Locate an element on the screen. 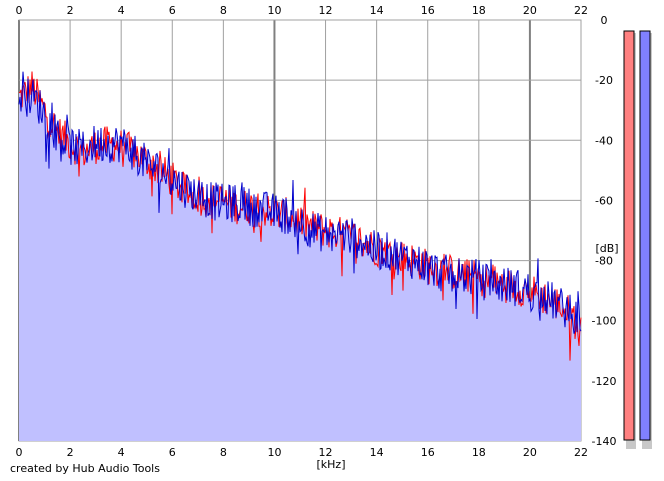 This screenshot has width=664, height=481. x-tick-label-bottom: 2 is located at coordinates (70, 452).